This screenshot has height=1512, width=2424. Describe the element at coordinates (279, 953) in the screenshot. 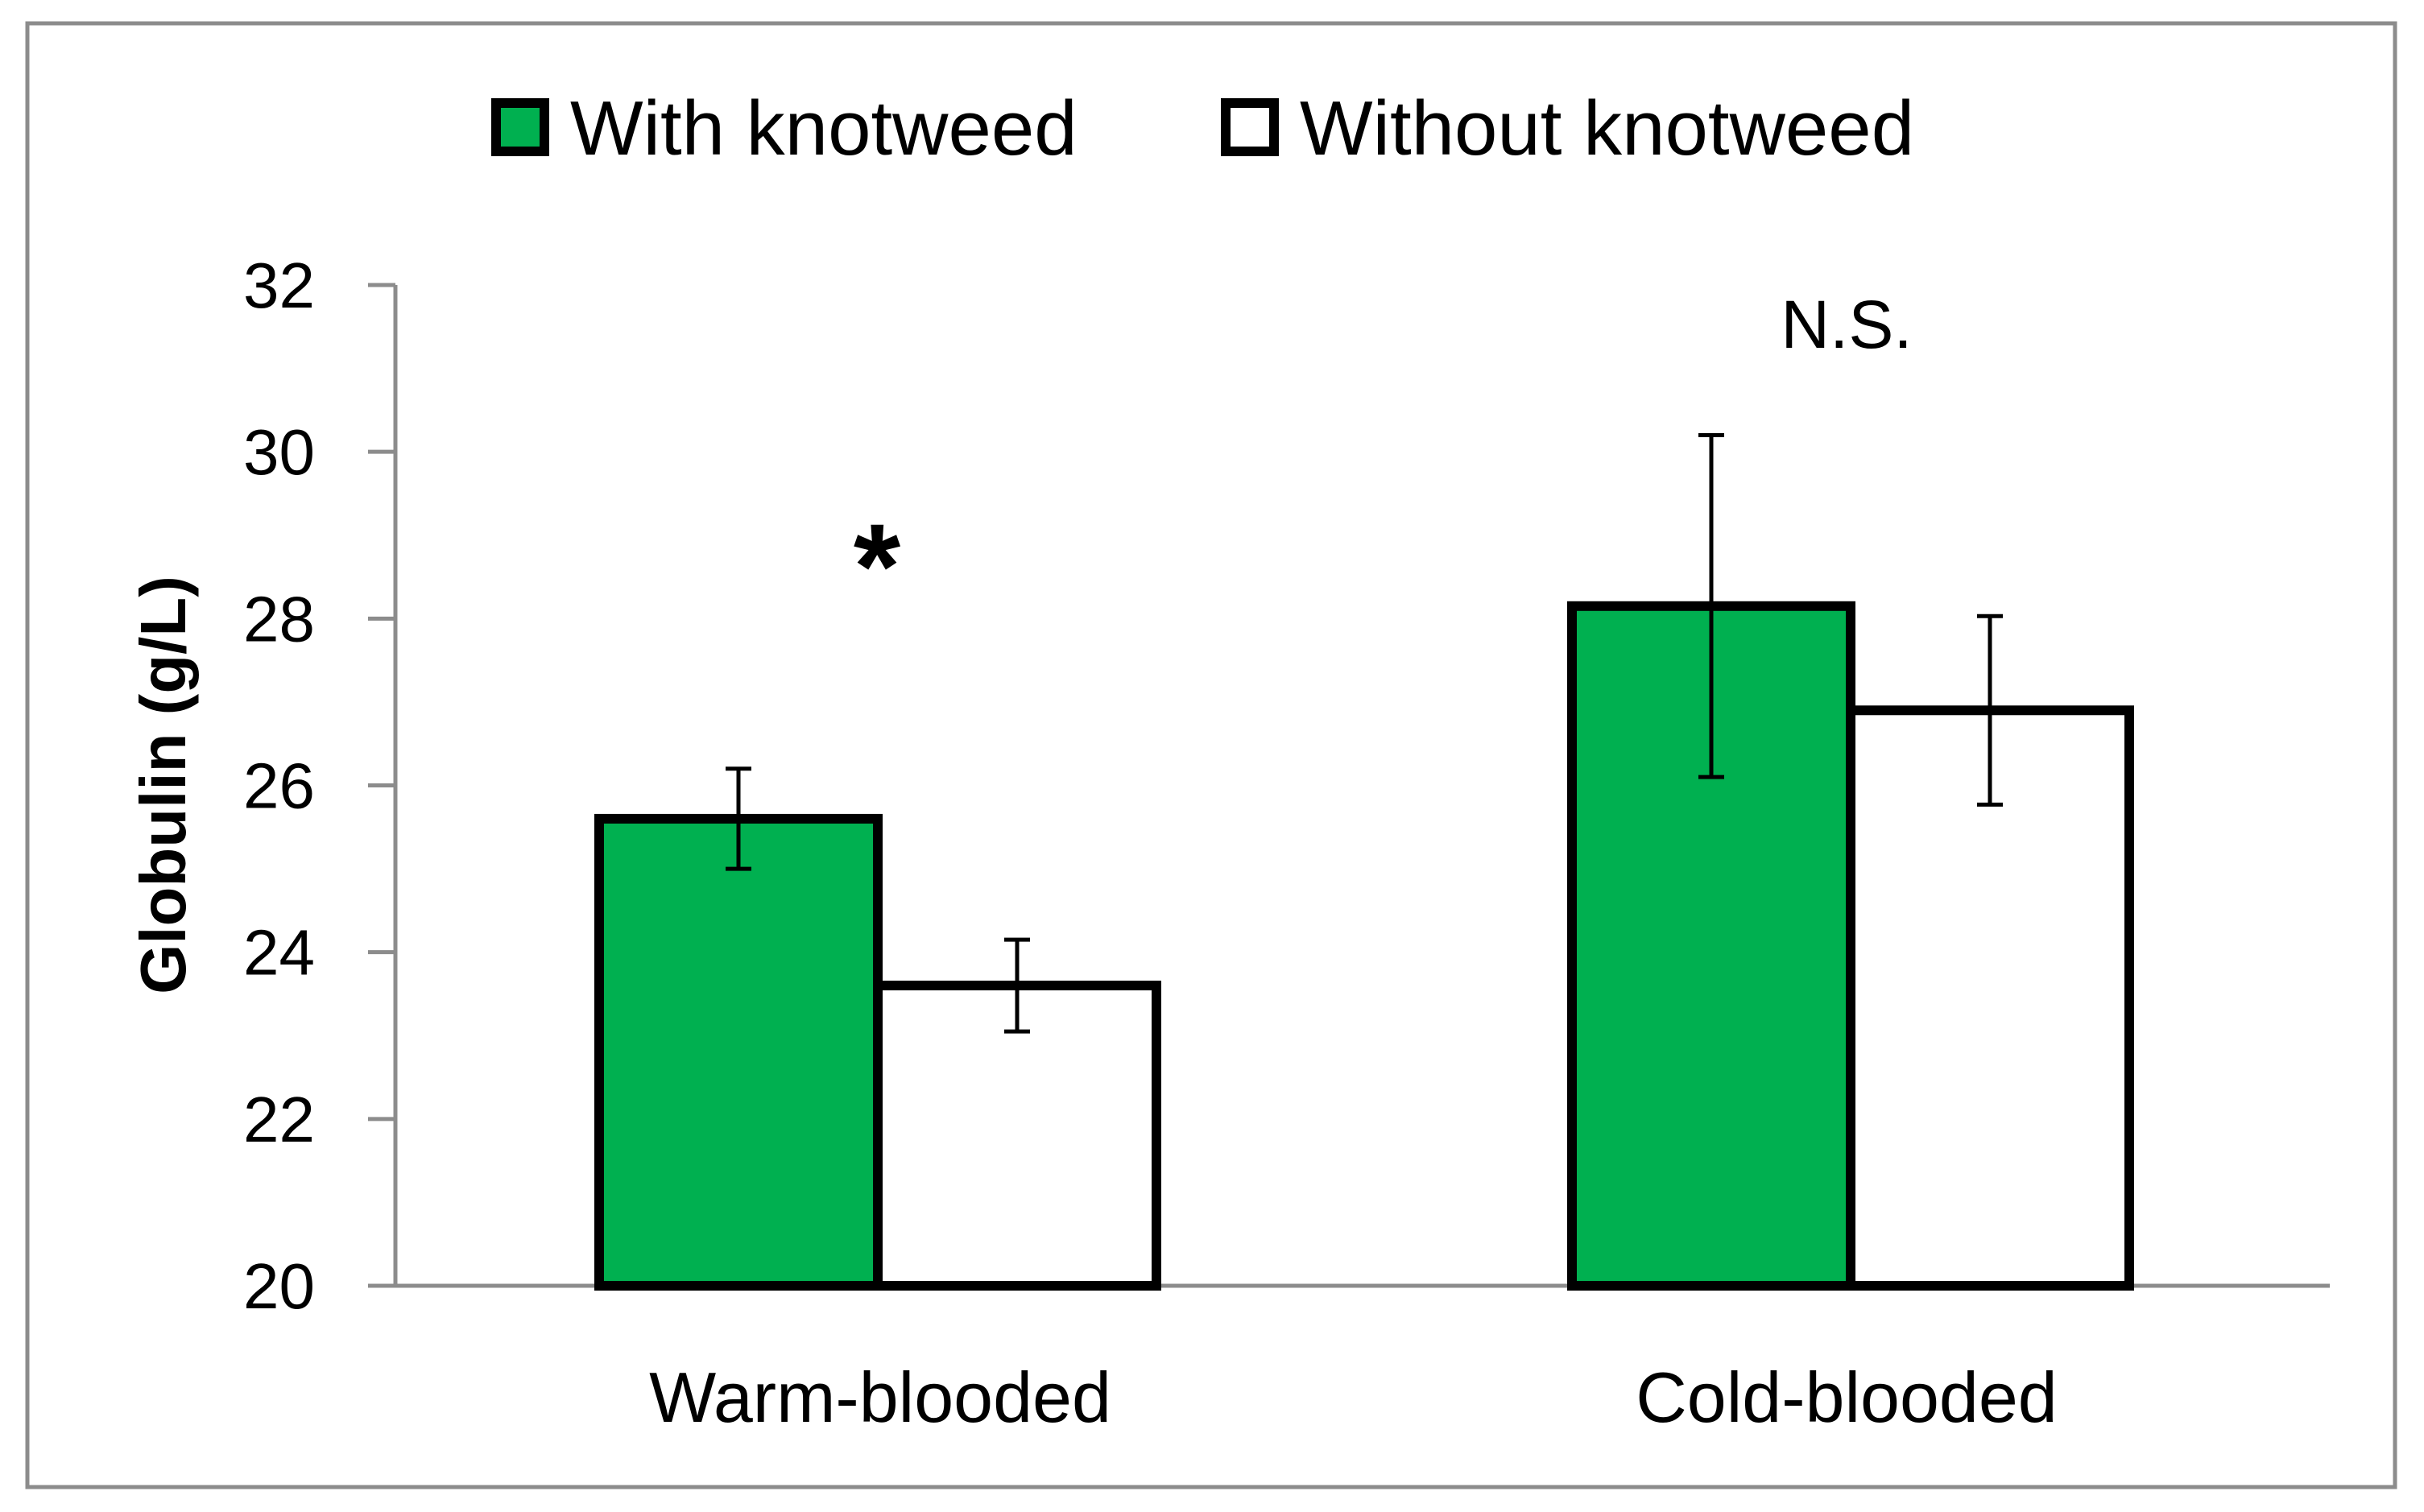

I see `y-tick-label: 24` at that location.